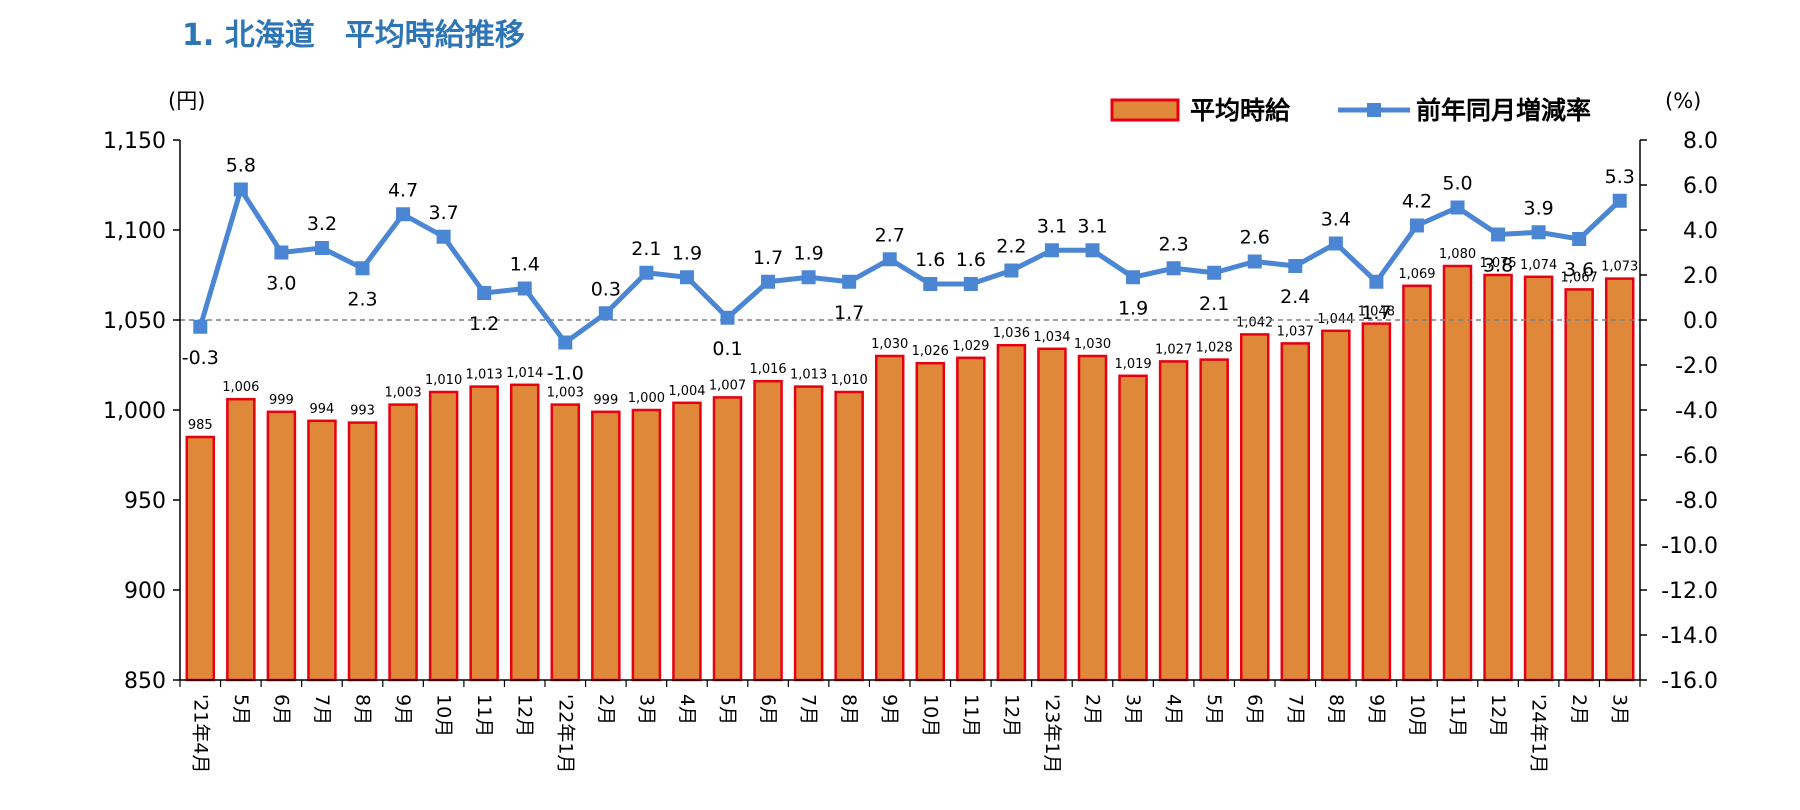 This screenshot has width=1800, height=810. I want to click on growth-rate-label: -1.0, so click(565, 374).